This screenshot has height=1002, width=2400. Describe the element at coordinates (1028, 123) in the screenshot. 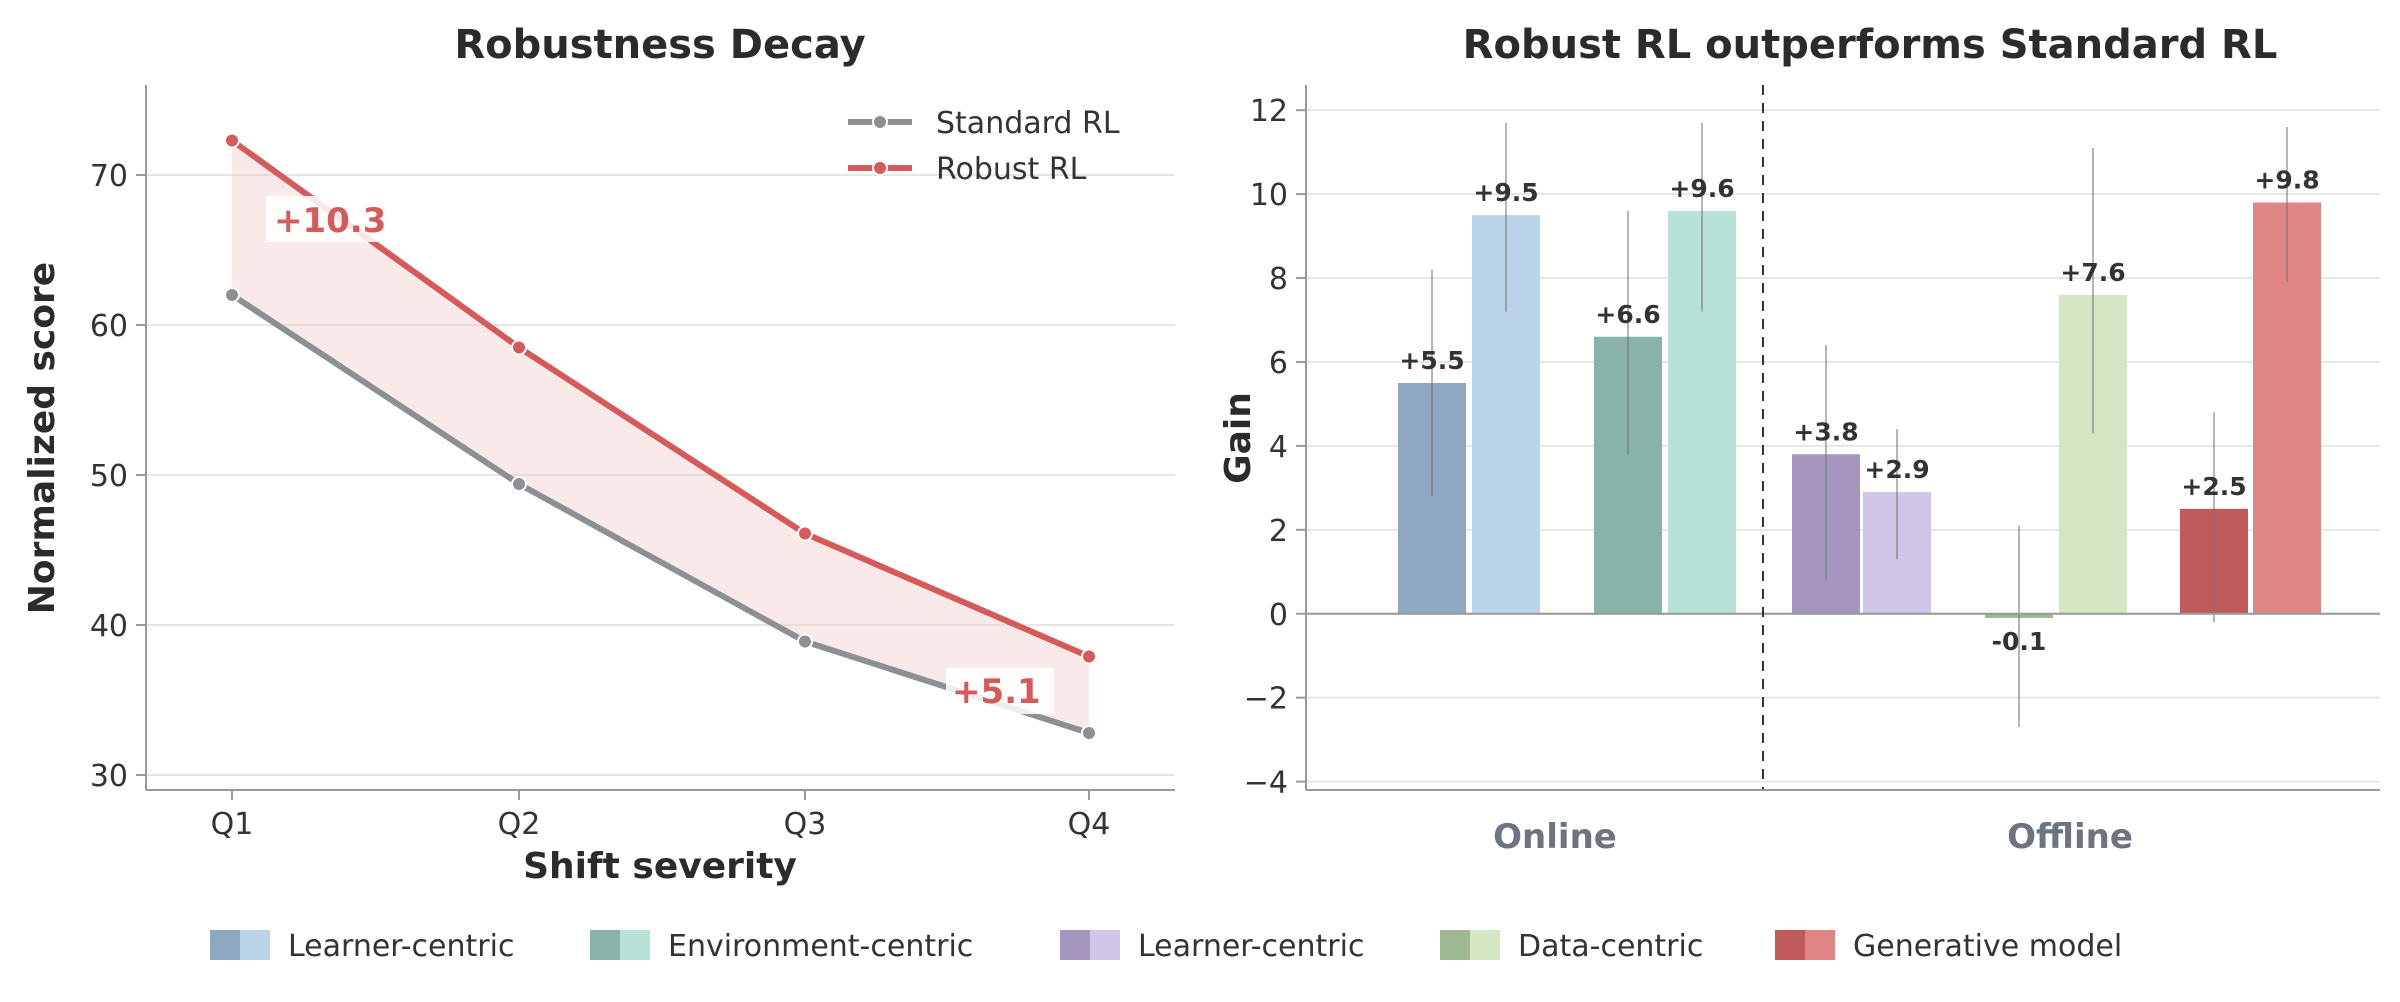

I see `legend-label: Standard RL` at that location.